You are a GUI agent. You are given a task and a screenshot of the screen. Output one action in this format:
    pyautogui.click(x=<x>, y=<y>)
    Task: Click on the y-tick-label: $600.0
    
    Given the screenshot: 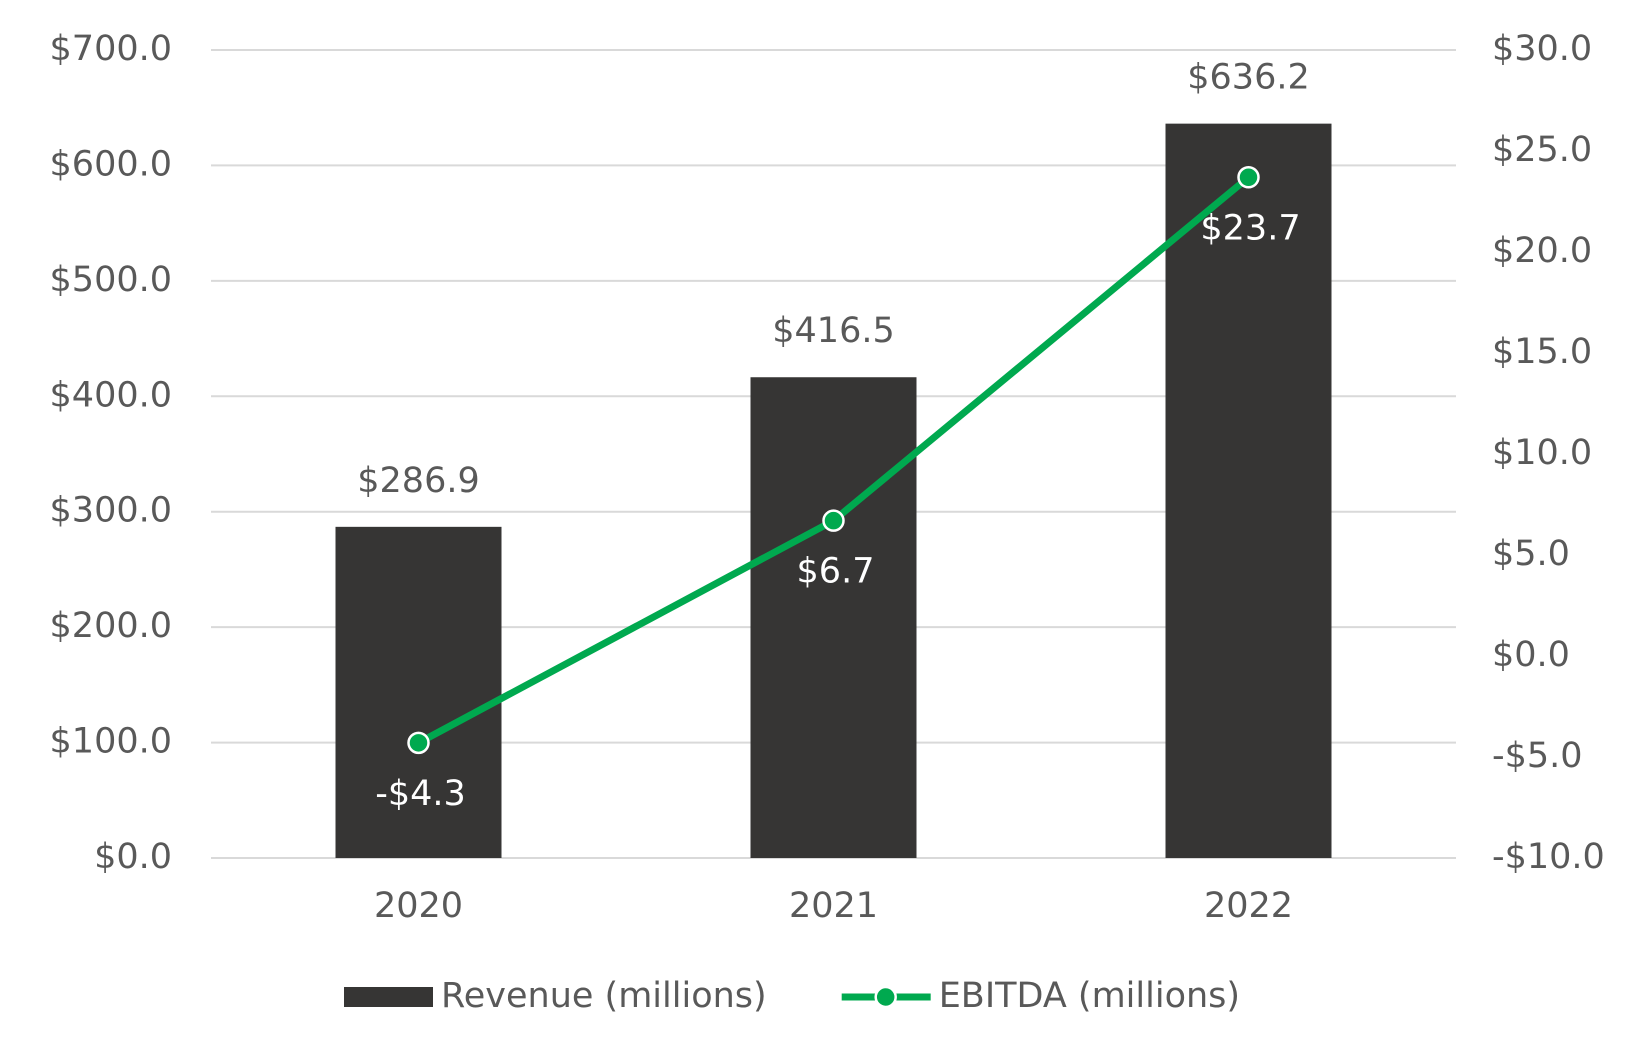 What is the action you would take?
    pyautogui.click(x=111, y=164)
    